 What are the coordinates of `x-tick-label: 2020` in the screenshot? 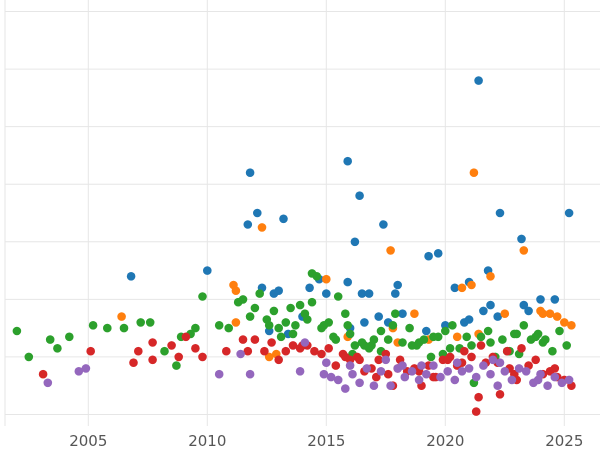 It's located at (445, 441).